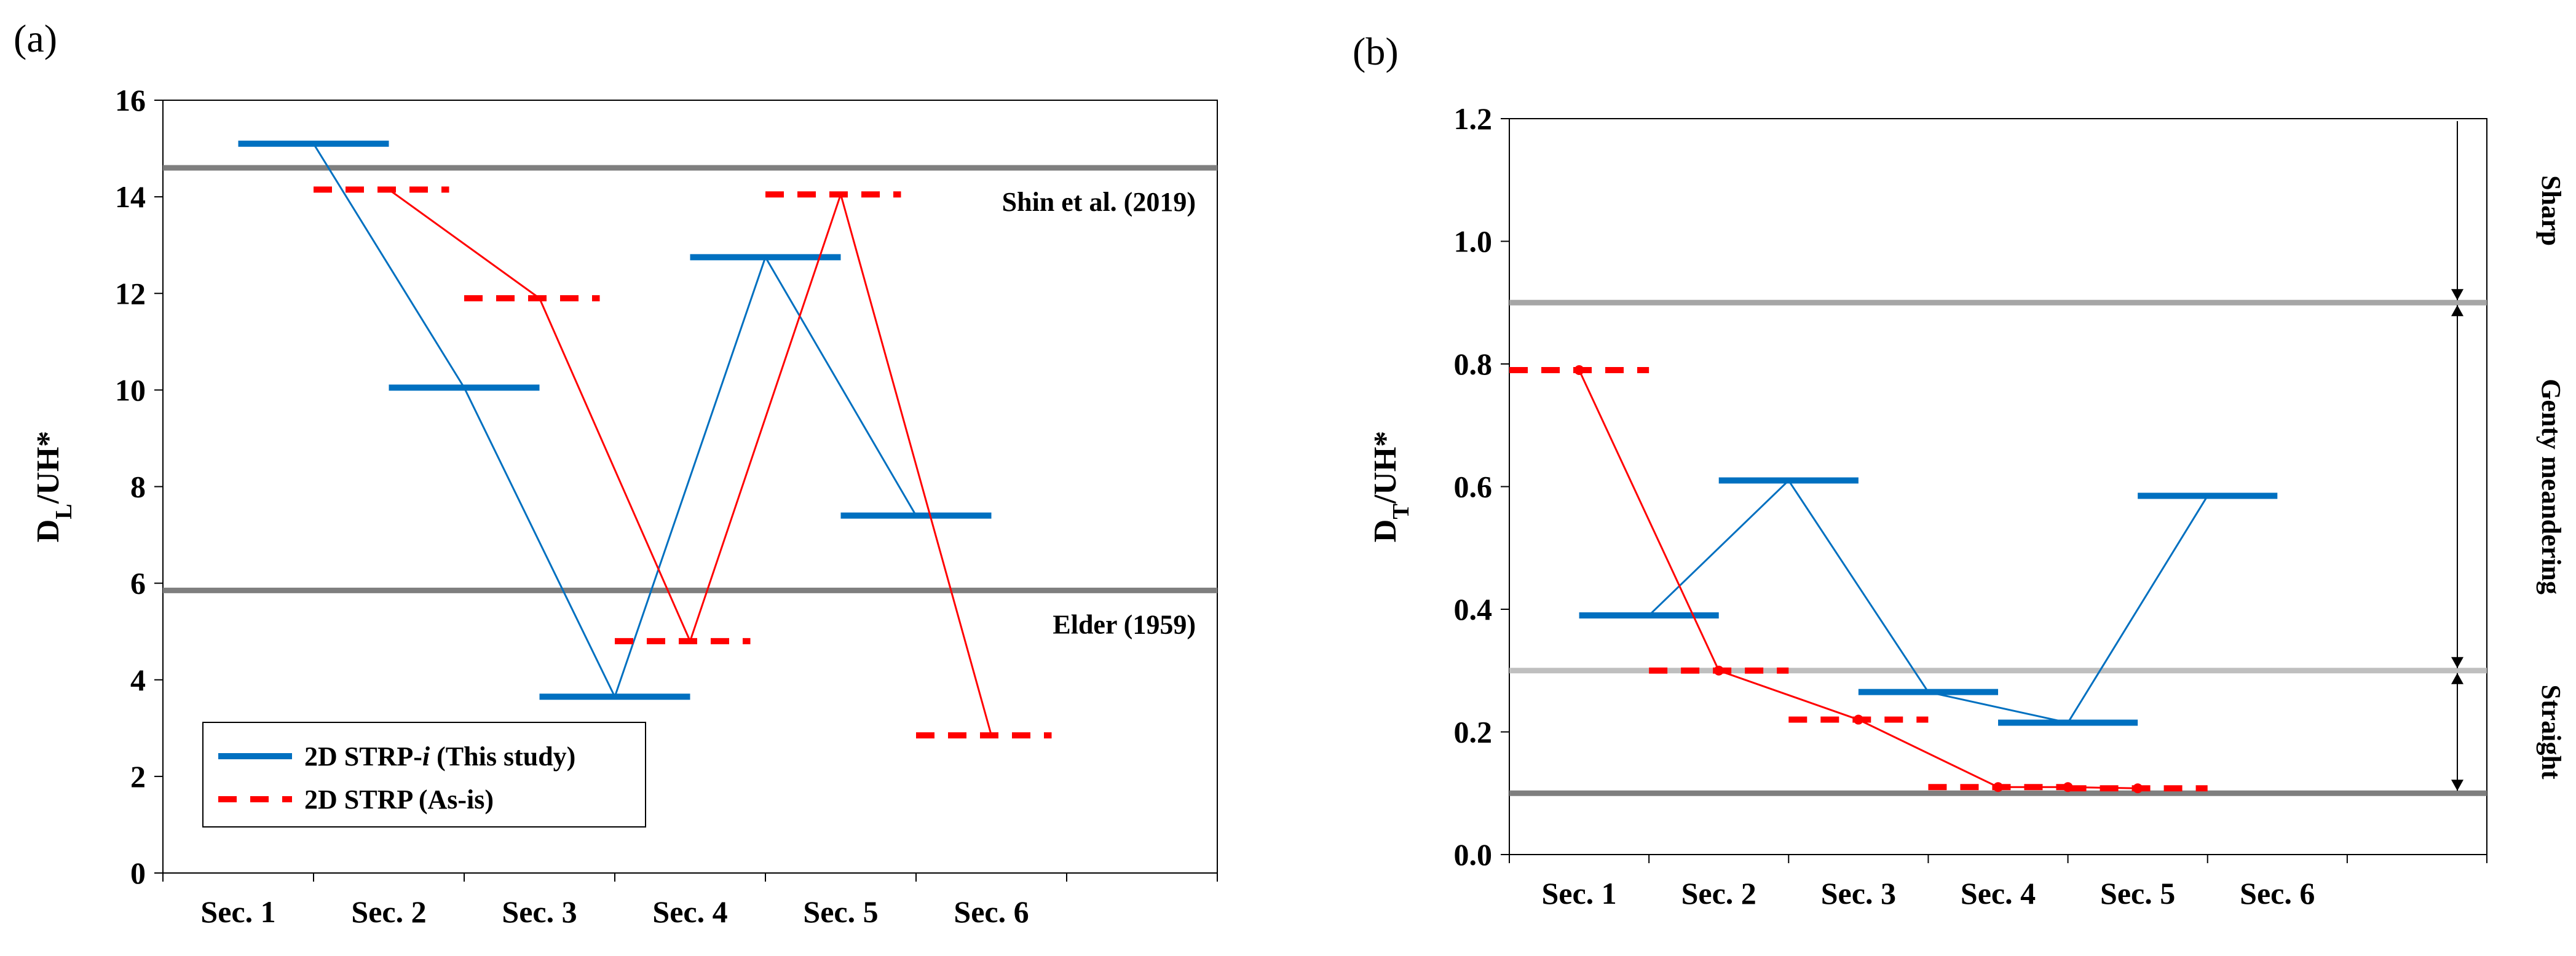 The width and height of the screenshot is (2576, 956). Describe the element at coordinates (503, 756) in the screenshot. I see `legend-label-part: (This study)` at that location.